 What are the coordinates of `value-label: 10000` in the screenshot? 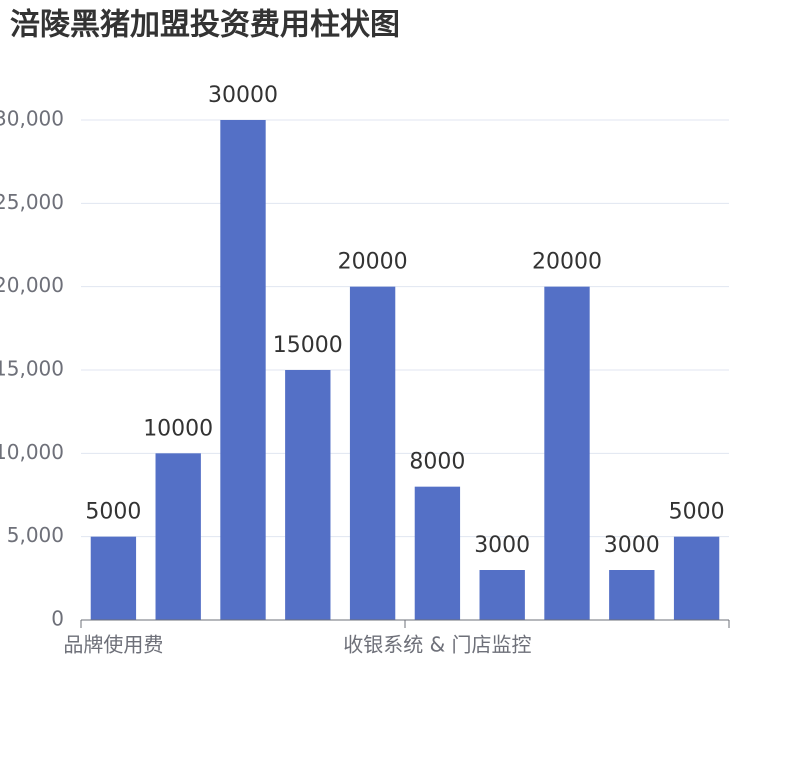 It's located at (178, 428).